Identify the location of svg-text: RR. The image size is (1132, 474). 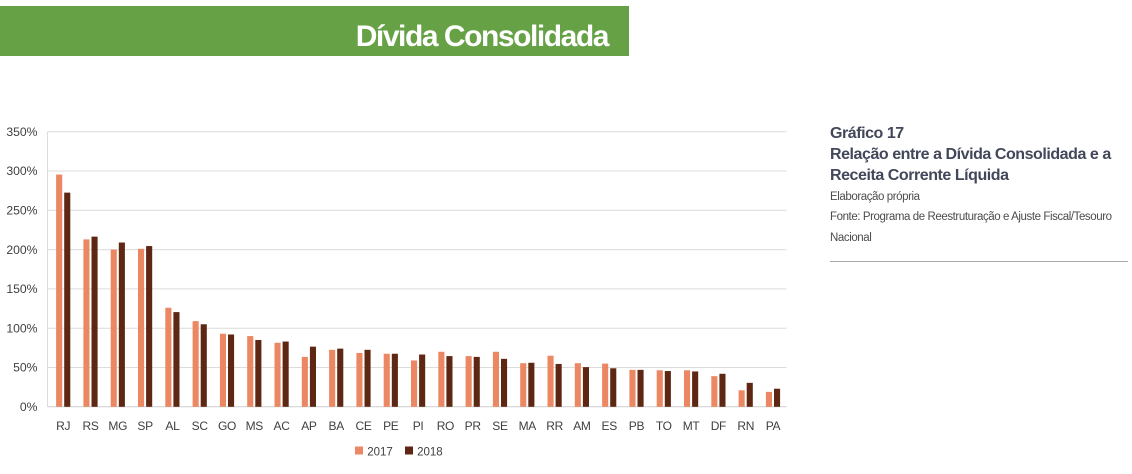
(554, 426).